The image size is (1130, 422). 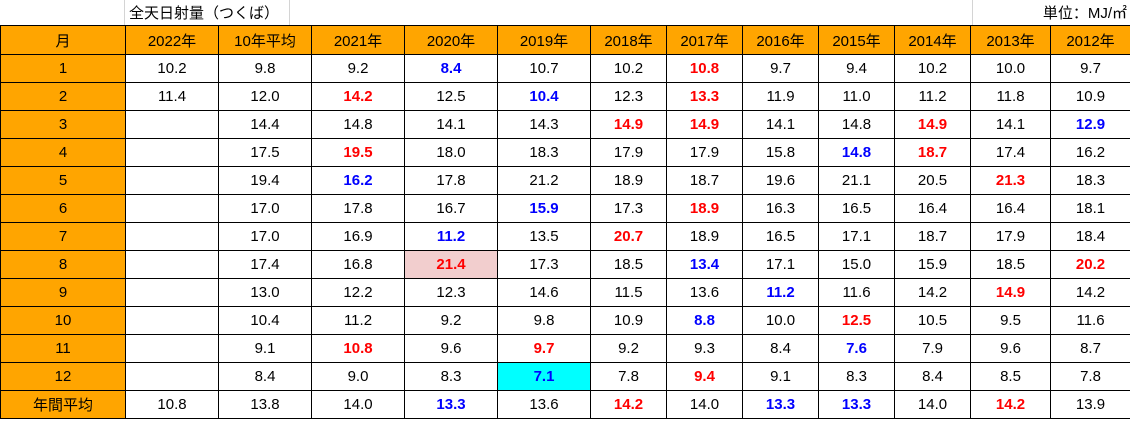 What do you see at coordinates (856, 40) in the screenshot?
I see `column-header: 2015年` at bounding box center [856, 40].